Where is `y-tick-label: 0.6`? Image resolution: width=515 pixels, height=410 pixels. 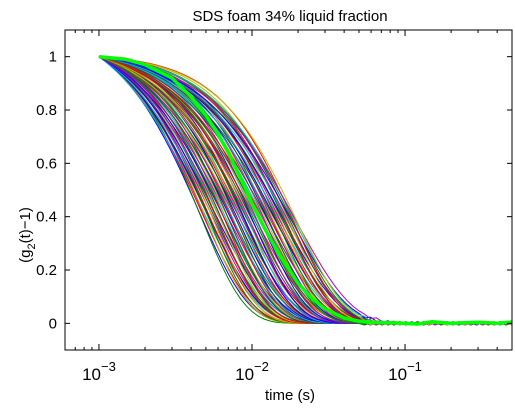
y-tick-label: 0.6 is located at coordinates (46, 163).